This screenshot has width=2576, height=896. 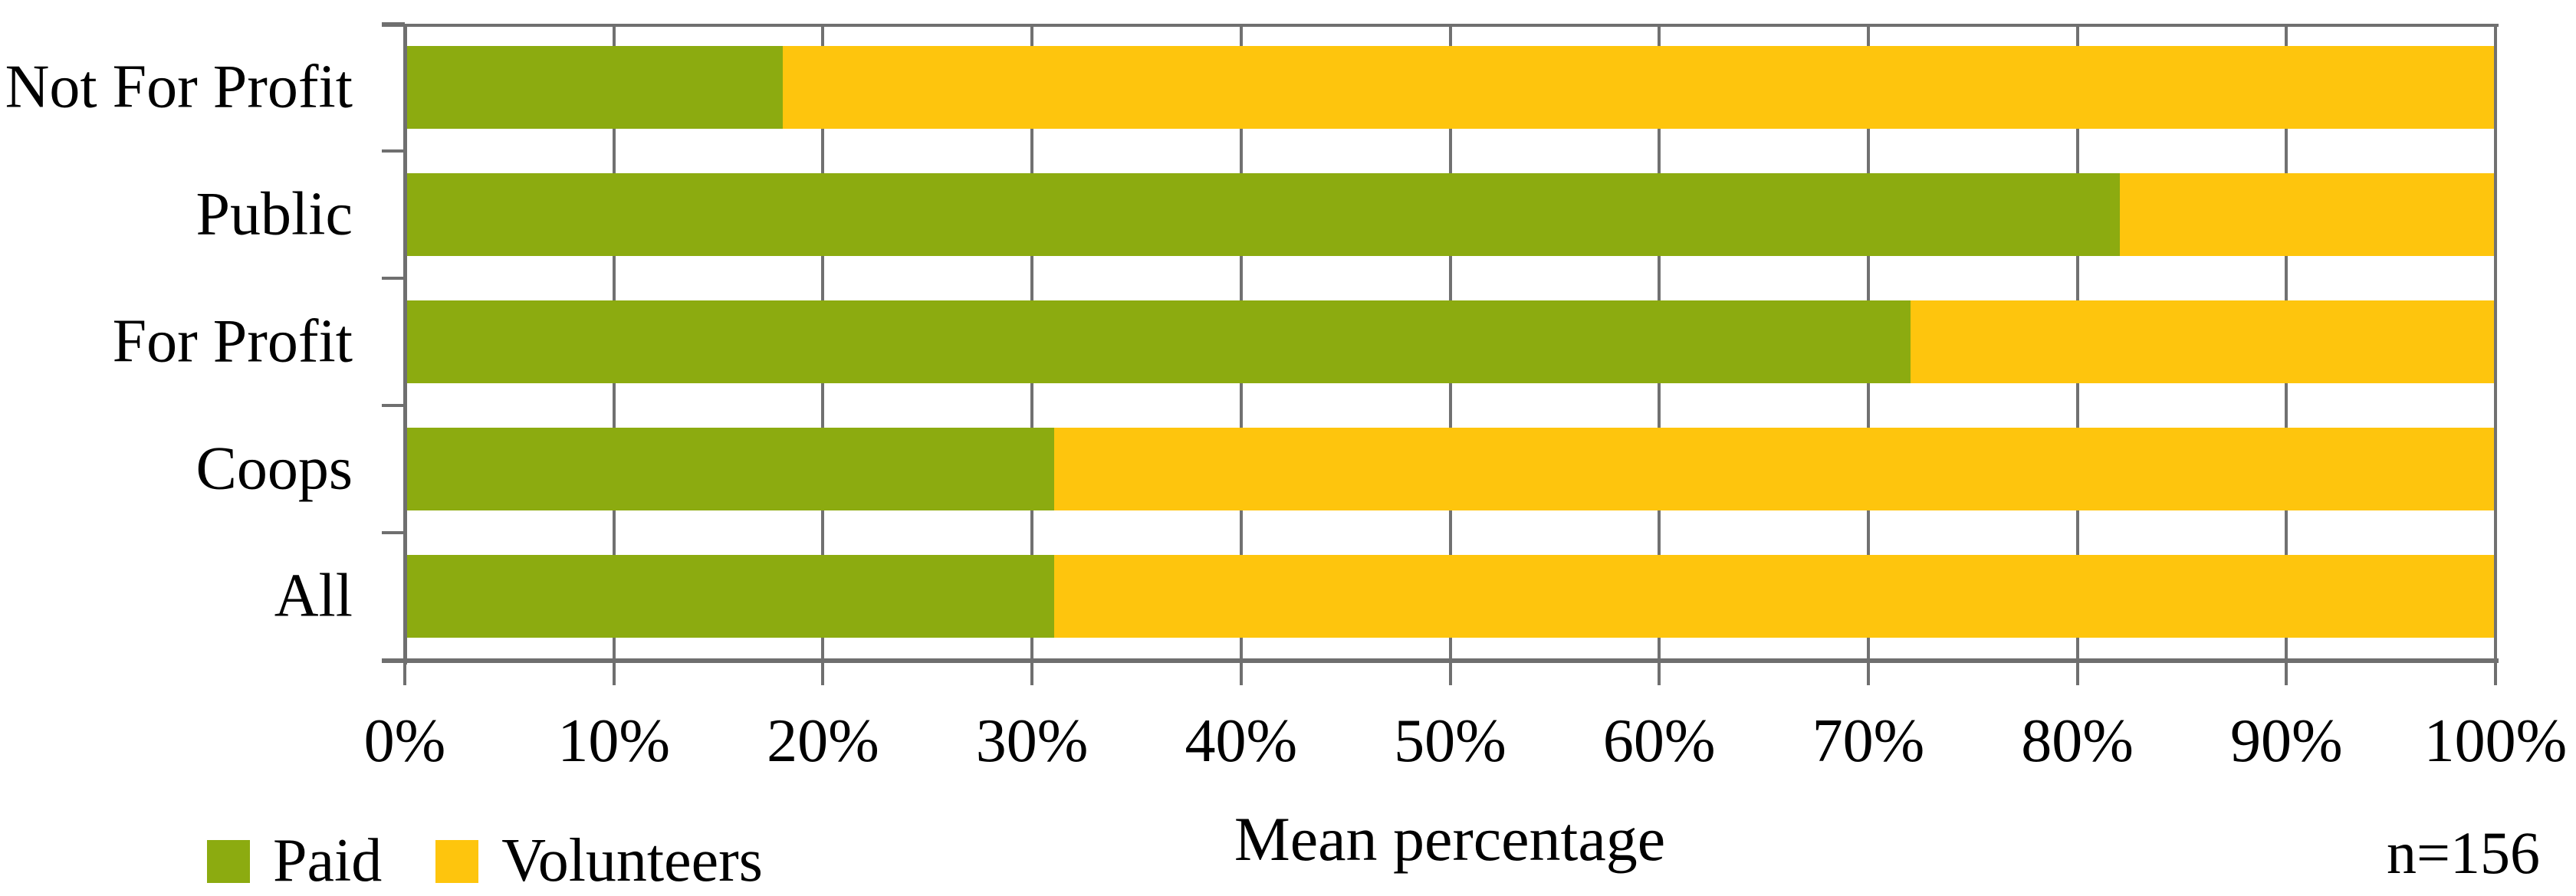 What do you see at coordinates (1450, 741) in the screenshot?
I see `x-axis-tick-label-50: 50%` at bounding box center [1450, 741].